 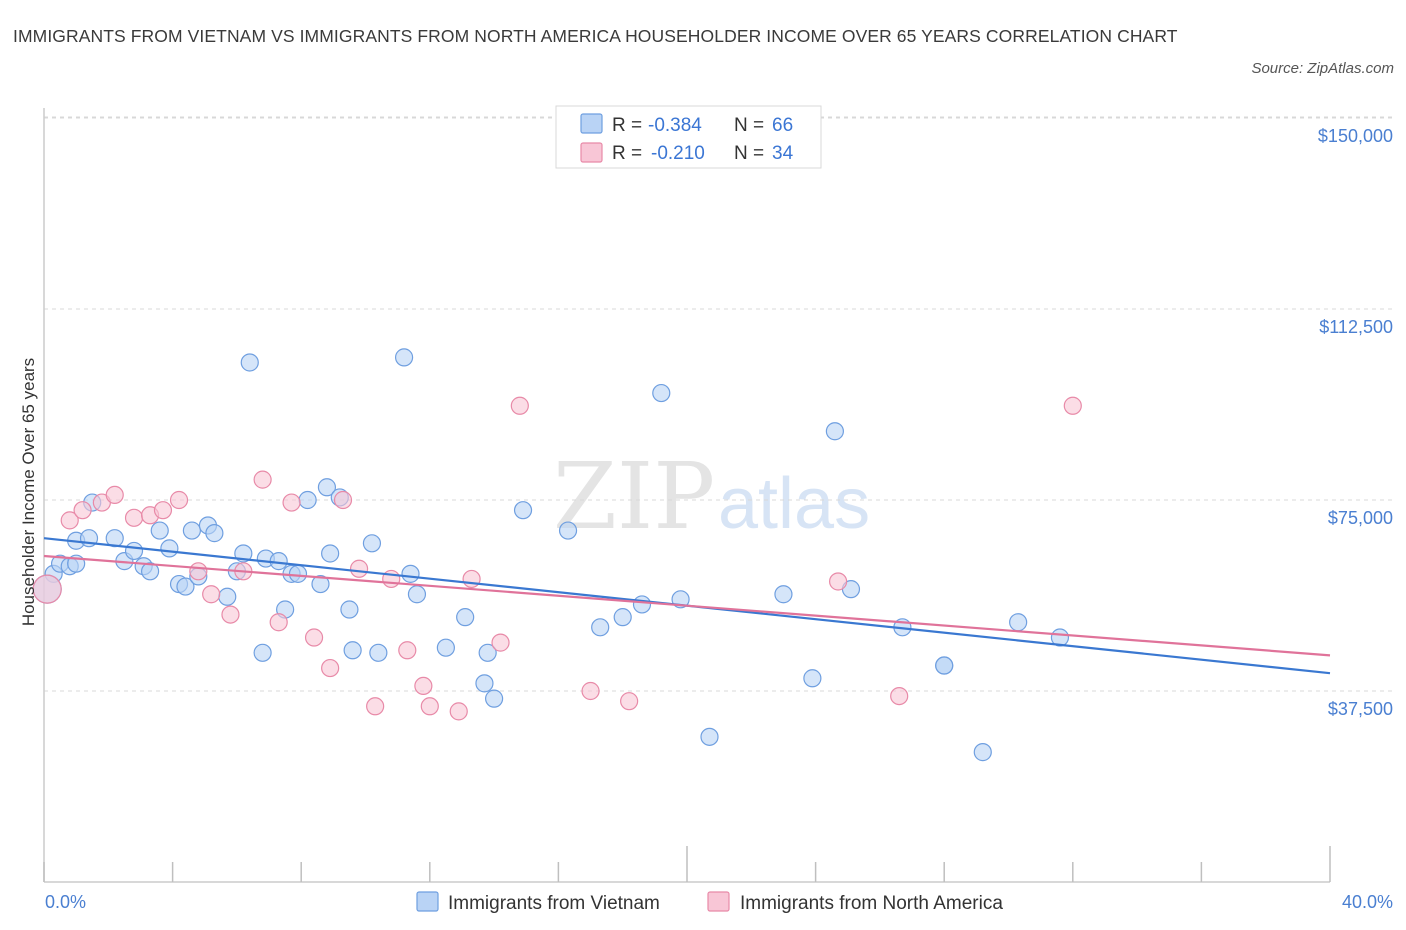 I want to click on legend-n-label-2: N =, so click(x=749, y=153).